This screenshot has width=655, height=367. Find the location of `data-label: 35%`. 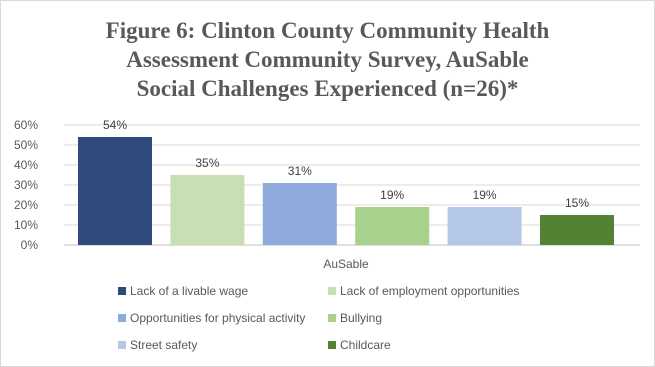

data-label: 35% is located at coordinates (207, 163).